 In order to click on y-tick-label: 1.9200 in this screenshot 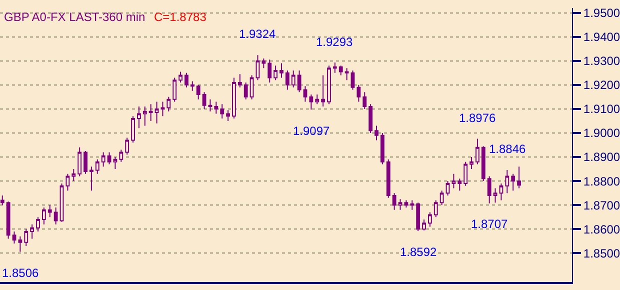, I will do `click(601, 85)`.